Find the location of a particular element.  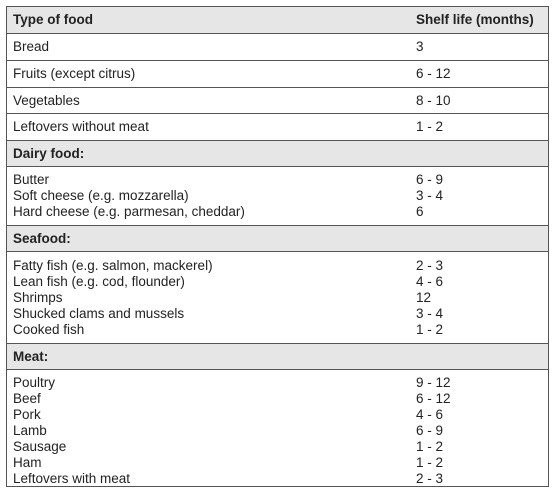

table-row: Bread 3 is located at coordinates (277, 46).